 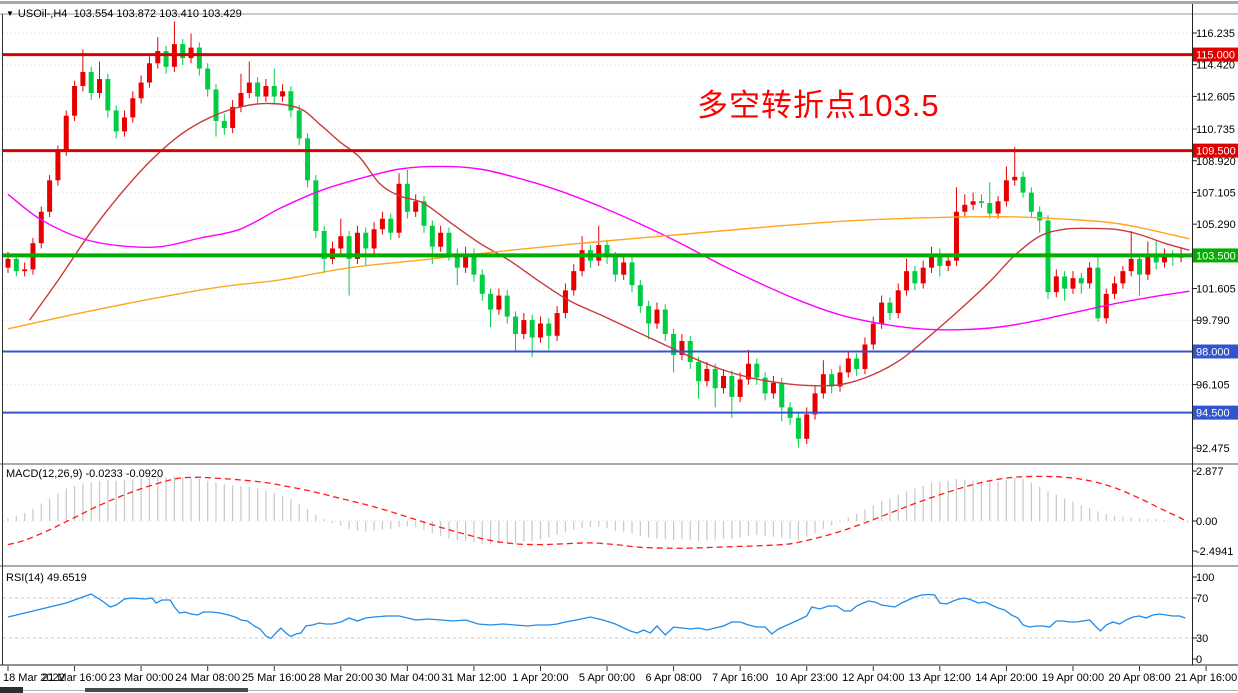 What do you see at coordinates (1212, 512) in the screenshot?
I see `macd-axis: 2.877 0.00 -2.4941` at bounding box center [1212, 512].